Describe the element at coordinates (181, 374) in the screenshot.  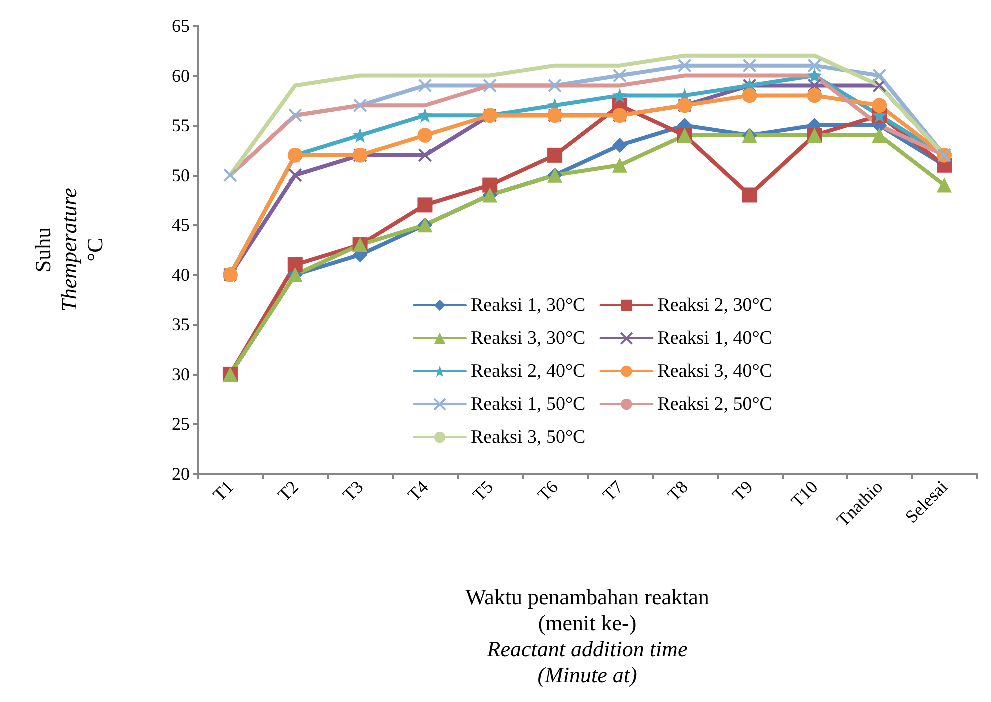
I see `y-tick-label: 30` at that location.